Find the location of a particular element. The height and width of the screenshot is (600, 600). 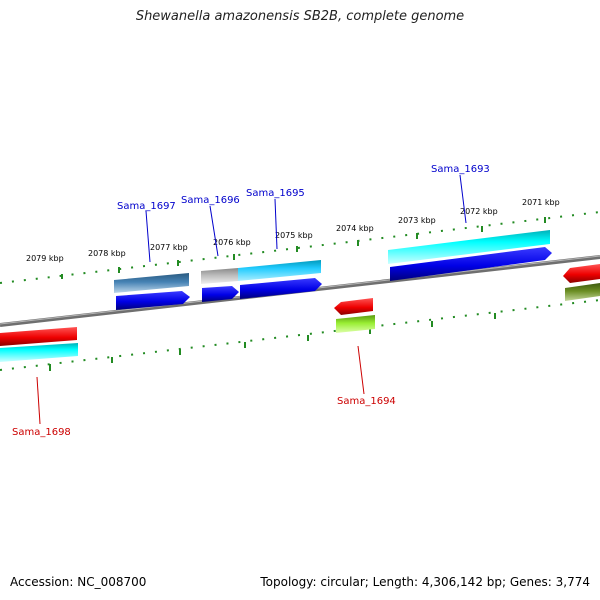

cds-arrow-right-edge is located at coordinates (581, 273).